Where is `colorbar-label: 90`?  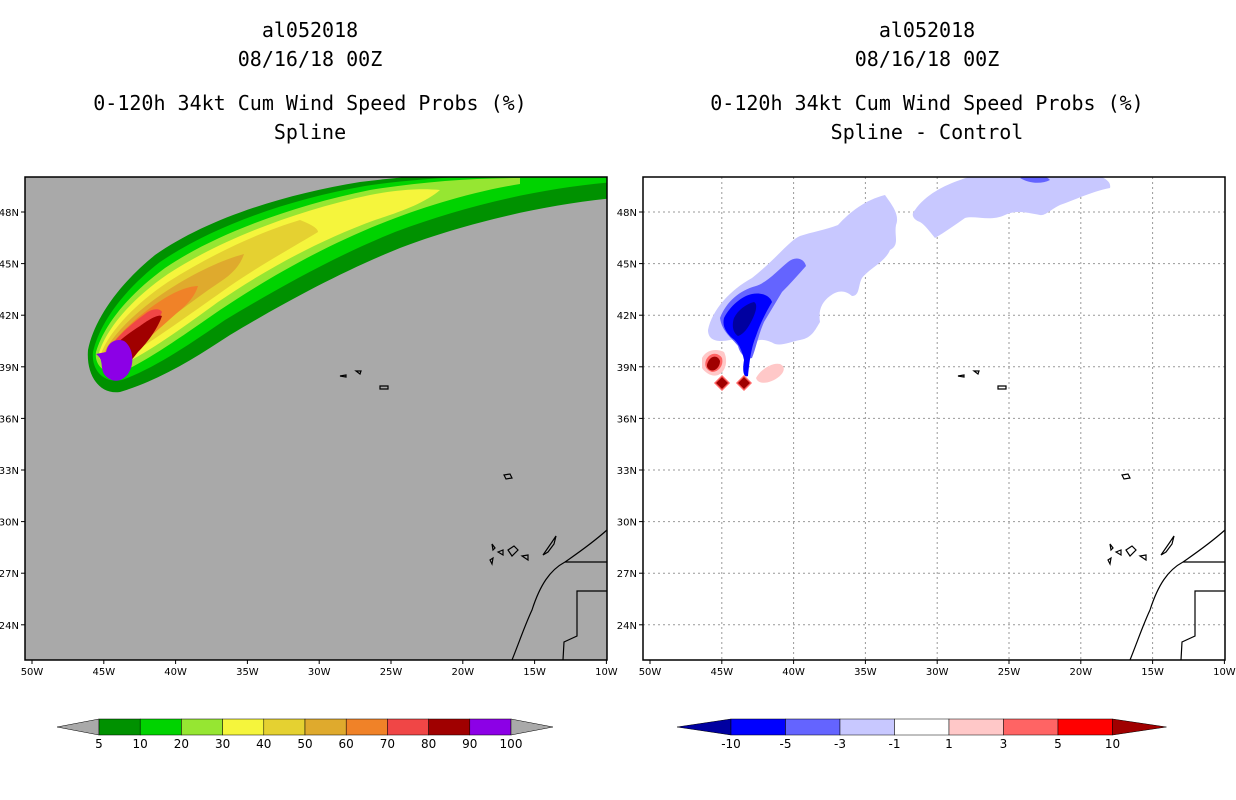 colorbar-label: 90 is located at coordinates (469, 744).